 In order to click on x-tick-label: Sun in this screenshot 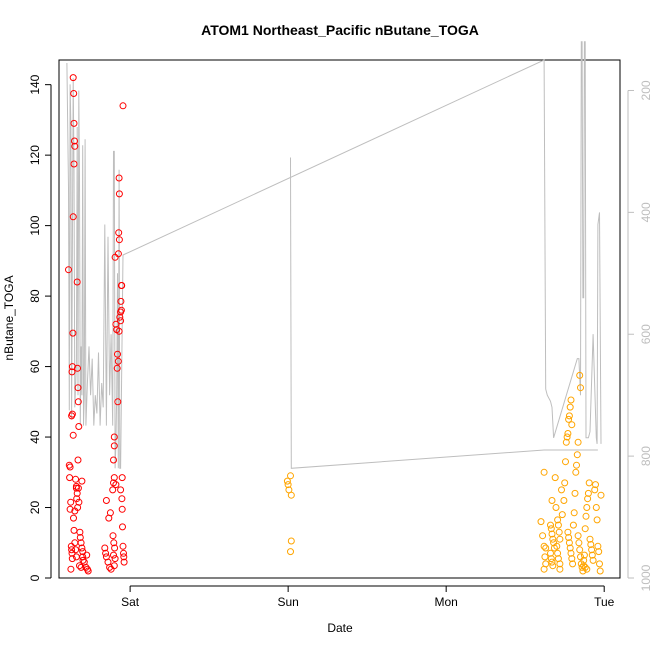, I will do `click(287, 602)`.